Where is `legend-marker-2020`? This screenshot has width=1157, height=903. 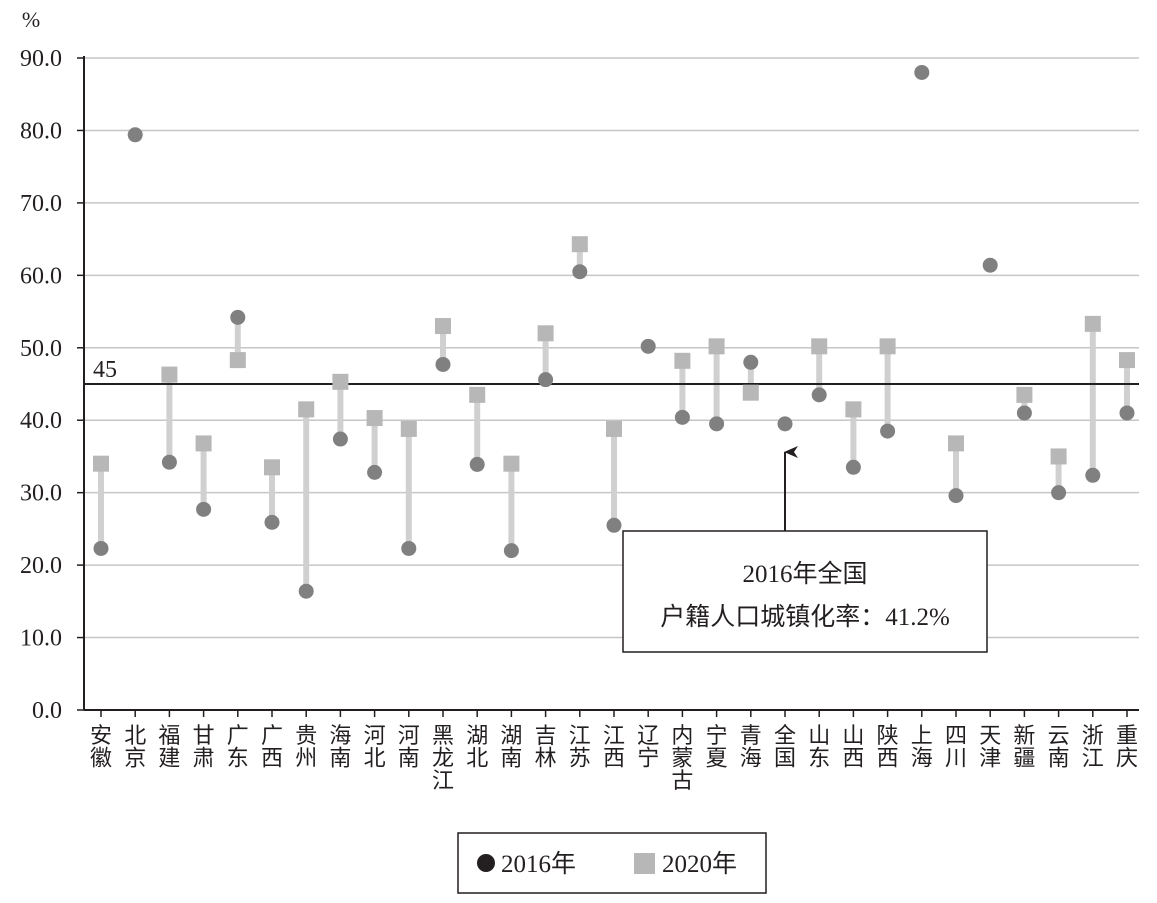 legend-marker-2020 is located at coordinates (644, 863).